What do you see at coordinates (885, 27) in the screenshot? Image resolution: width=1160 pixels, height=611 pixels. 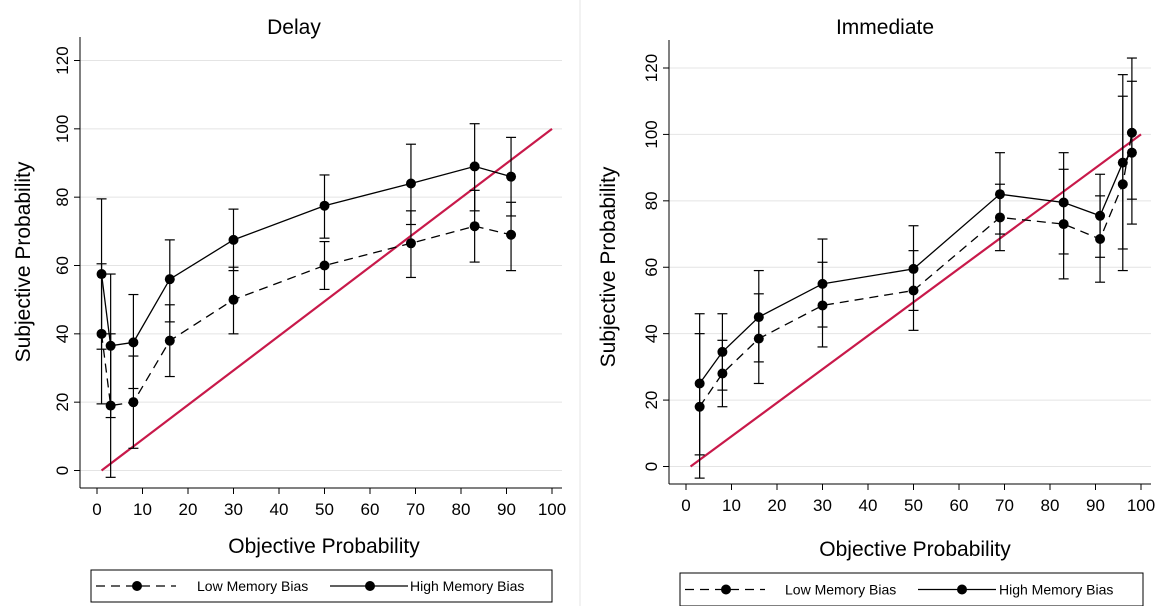 I see `chart-title: Immediate` at bounding box center [885, 27].